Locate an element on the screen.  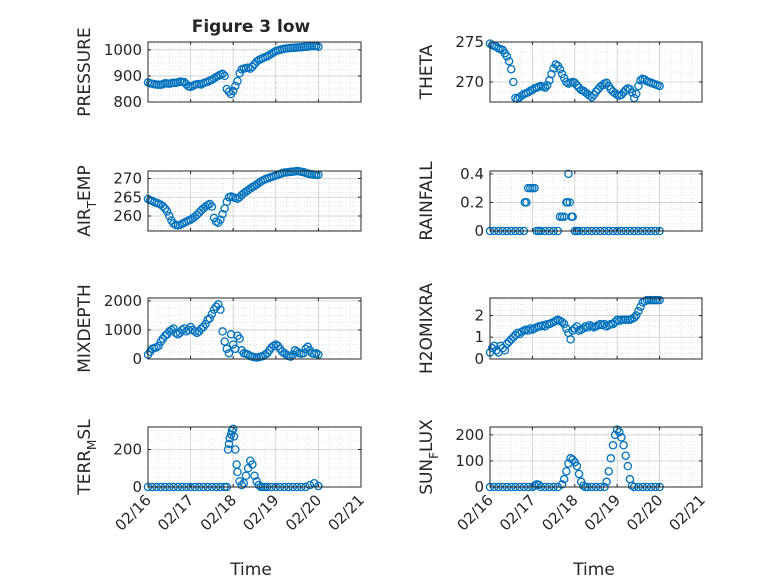
x-axis-label-right: Time is located at coordinates (593, 570).